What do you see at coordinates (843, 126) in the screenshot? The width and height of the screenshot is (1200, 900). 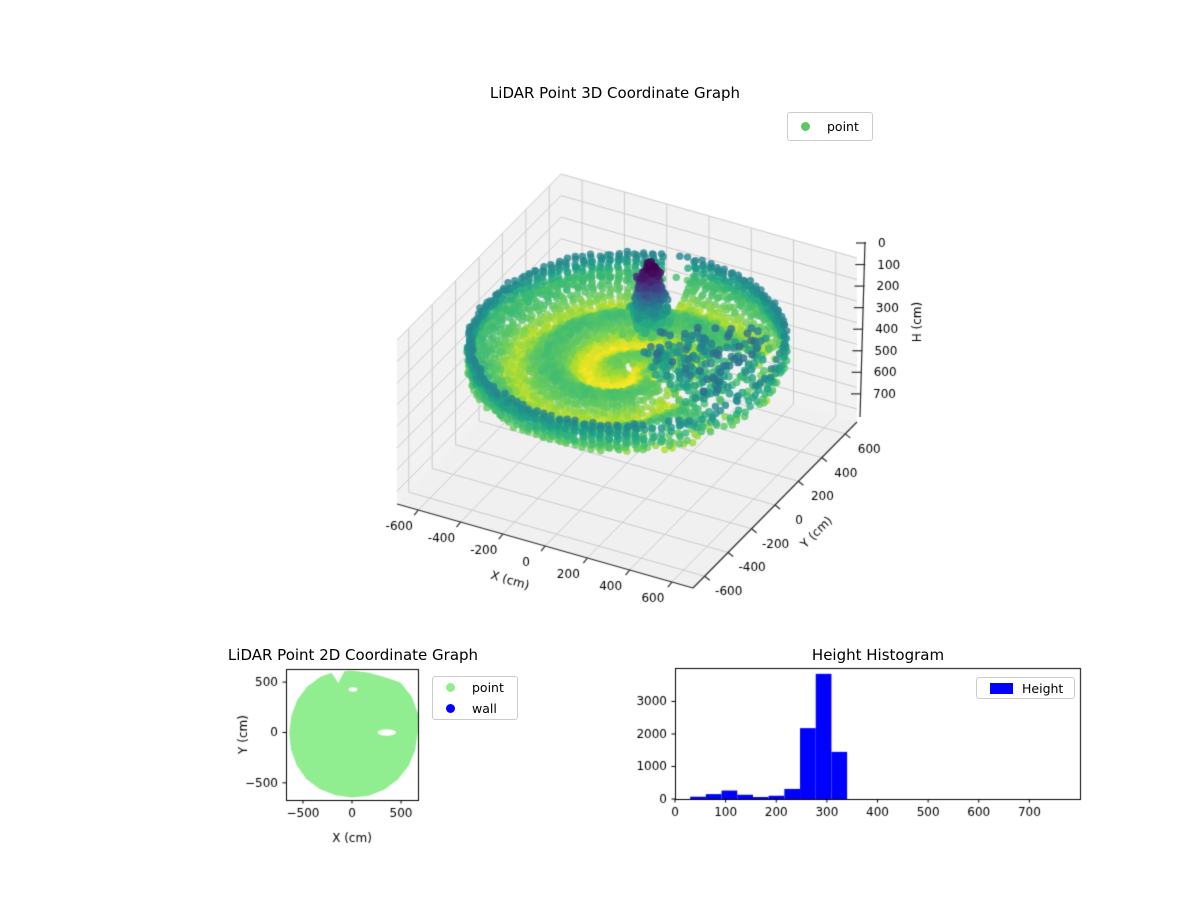 I see `legend-label-point-3d: point` at bounding box center [843, 126].